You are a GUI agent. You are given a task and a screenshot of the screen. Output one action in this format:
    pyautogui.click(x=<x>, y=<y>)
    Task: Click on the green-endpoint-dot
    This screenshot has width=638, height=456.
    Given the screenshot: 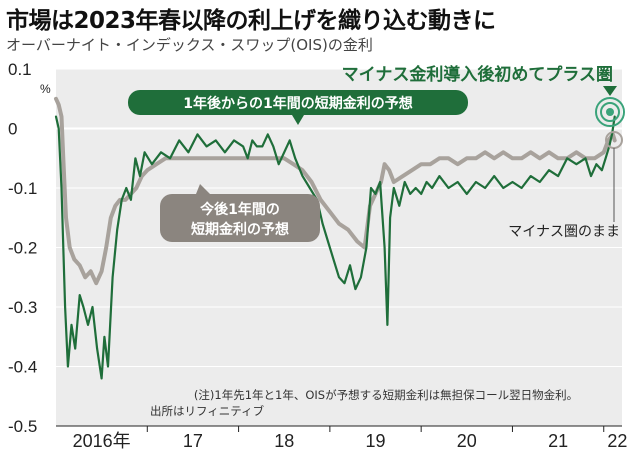 What is the action you would take?
    pyautogui.click(x=610, y=112)
    